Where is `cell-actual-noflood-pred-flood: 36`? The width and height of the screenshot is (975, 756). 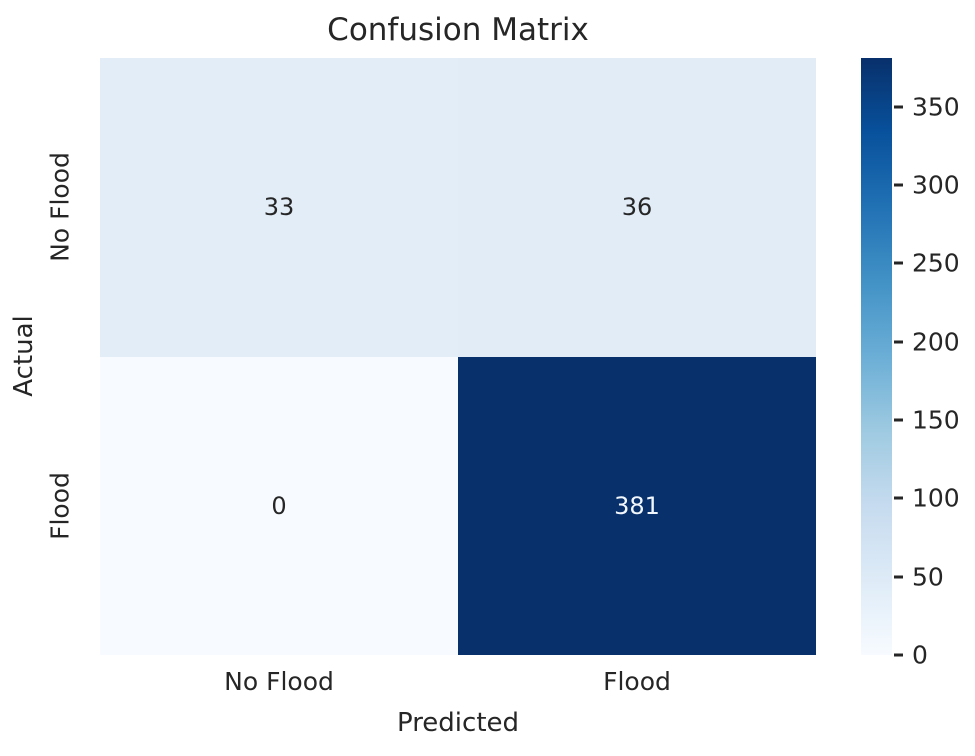
cell-actual-noflood-pred-flood: 36 is located at coordinates (637, 207).